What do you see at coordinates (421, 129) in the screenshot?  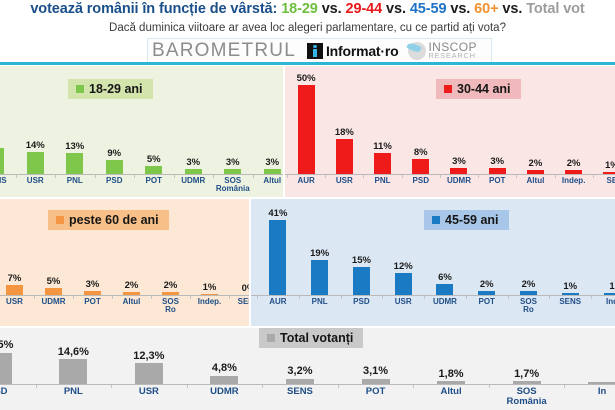 I see `bar-group: 8% PSD` at bounding box center [421, 129].